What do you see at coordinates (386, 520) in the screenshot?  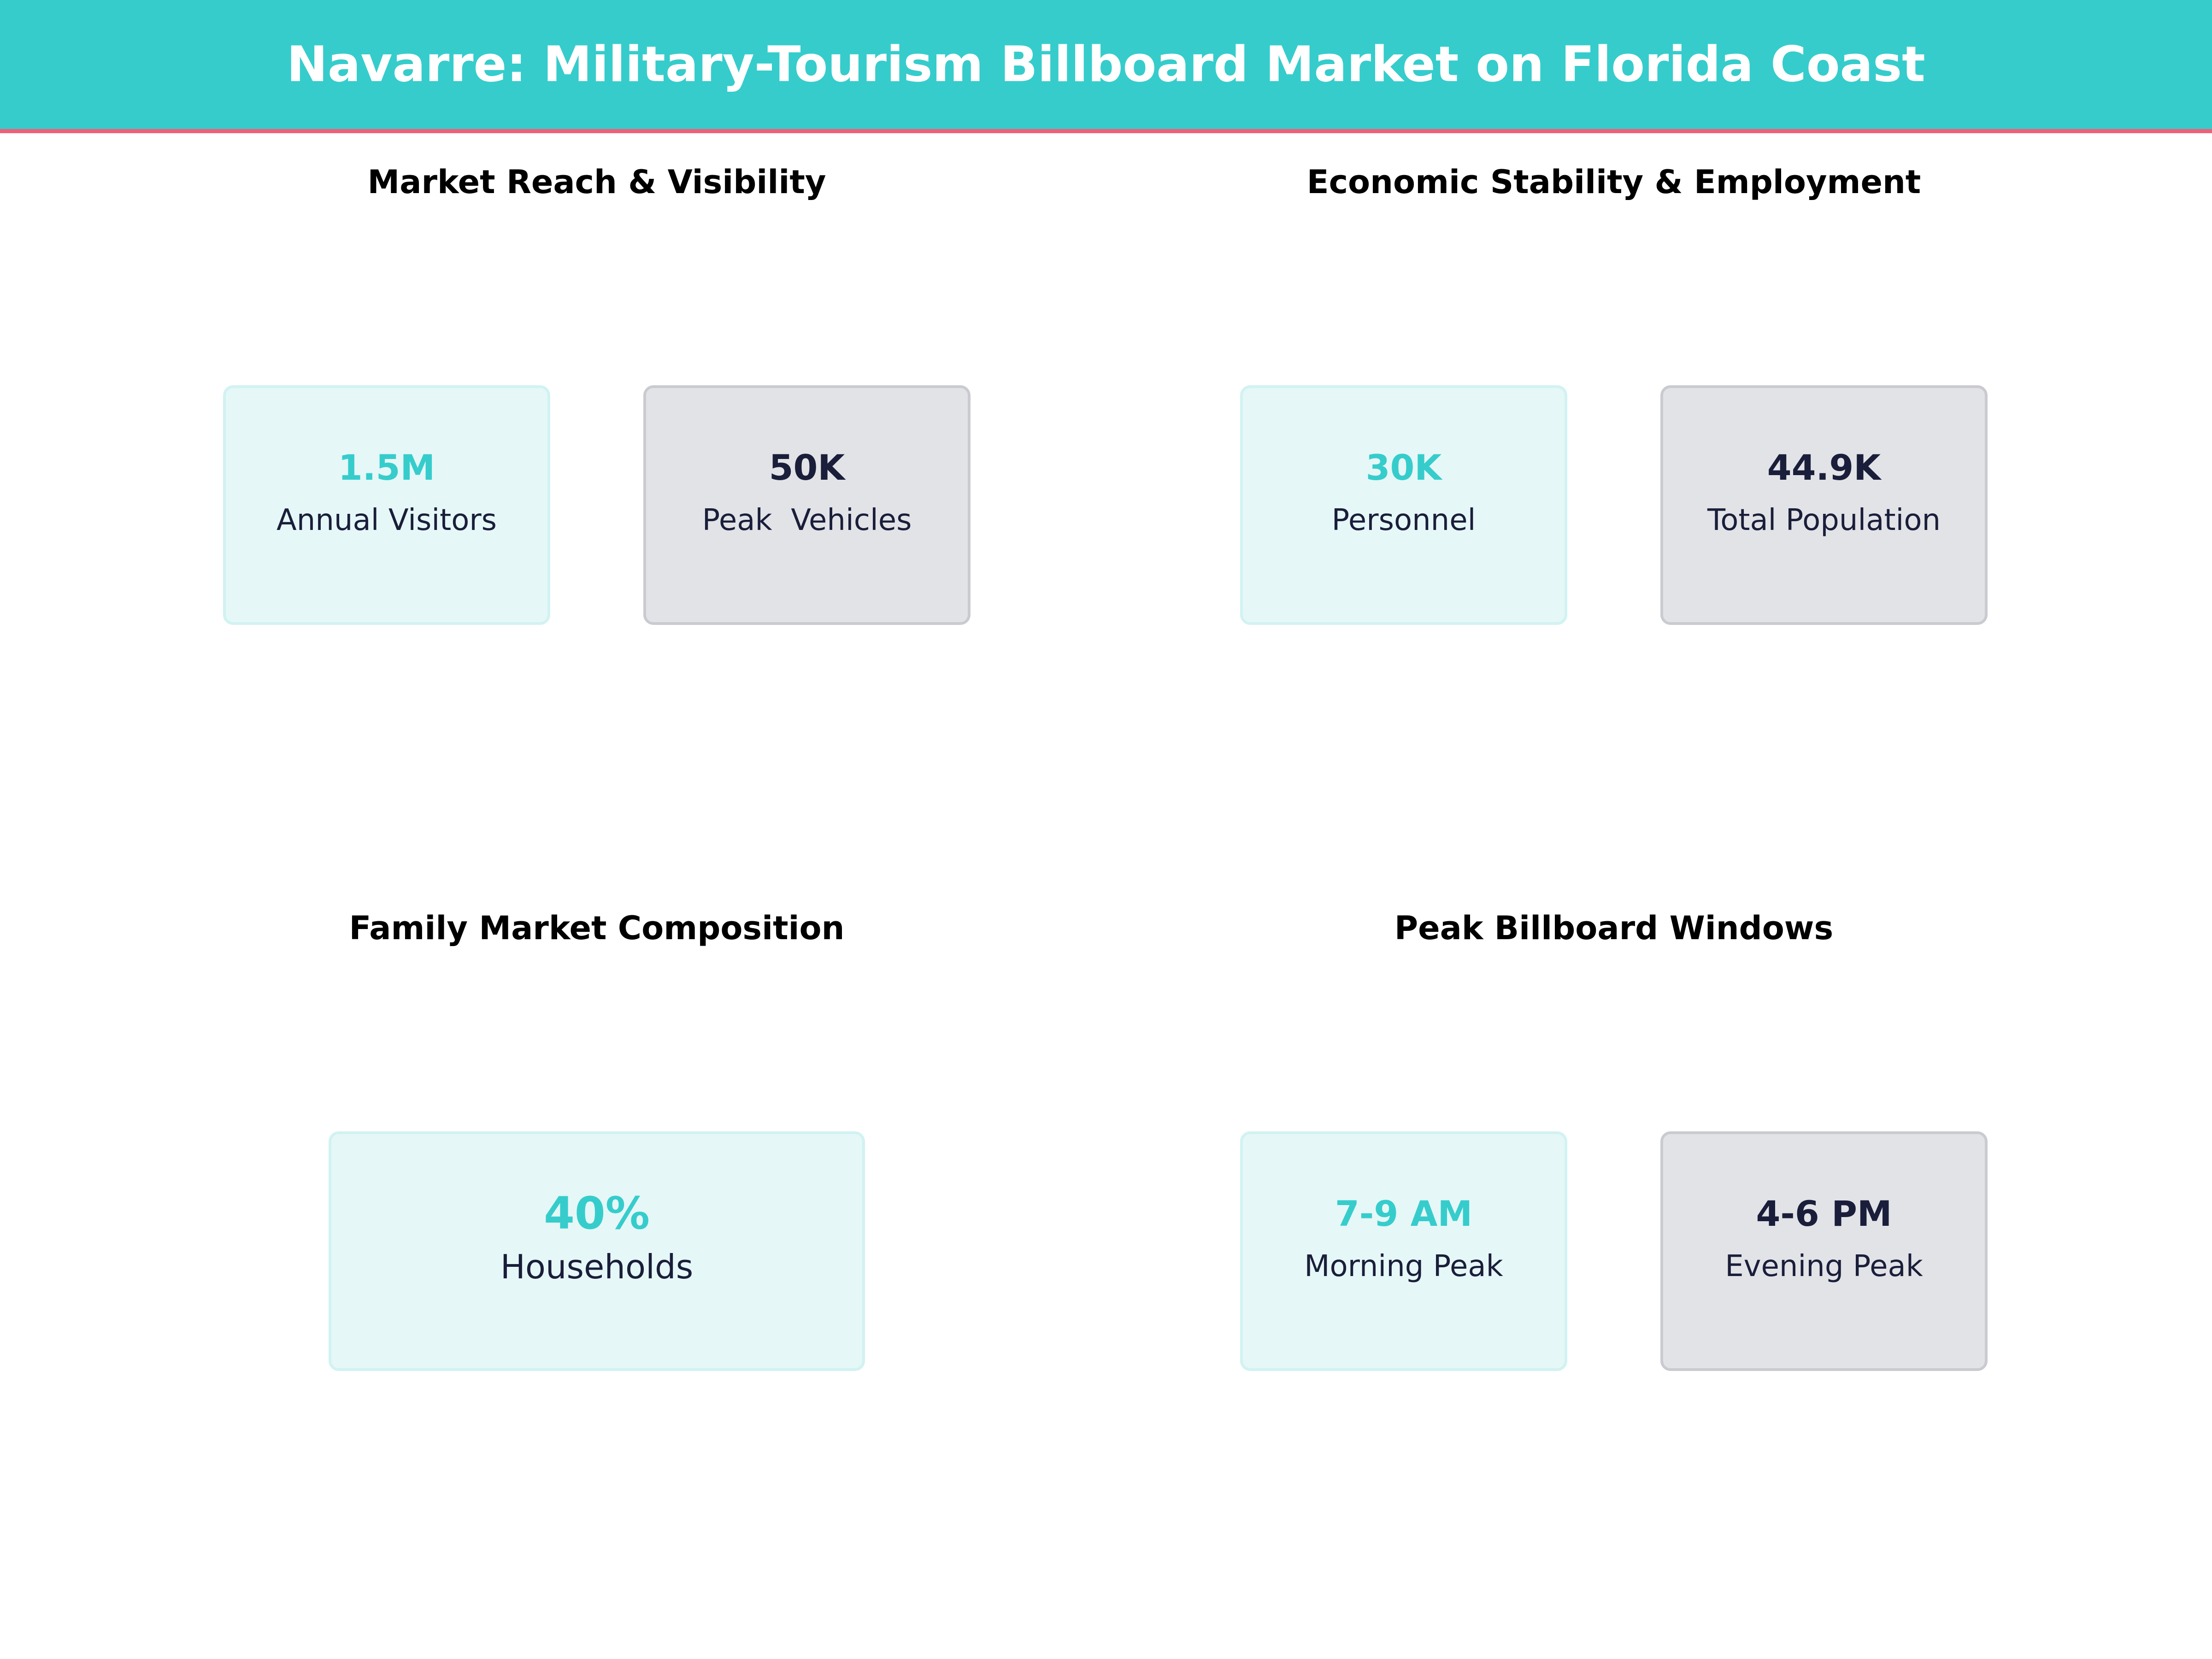 I see `stat-label: Annual Visitors` at bounding box center [386, 520].